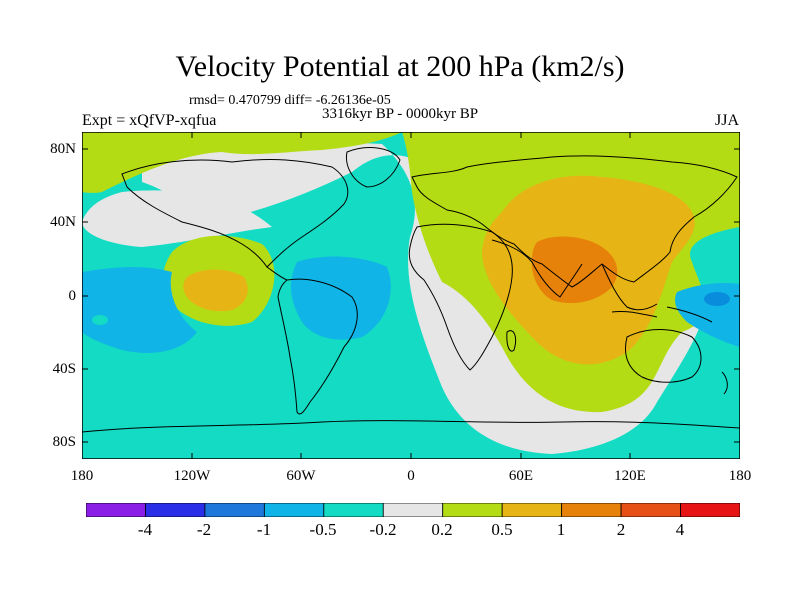 Image resolution: width=800 pixels, height=600 pixels. Describe the element at coordinates (63, 222) in the screenshot. I see `lat-label-40n: 40N` at that location.